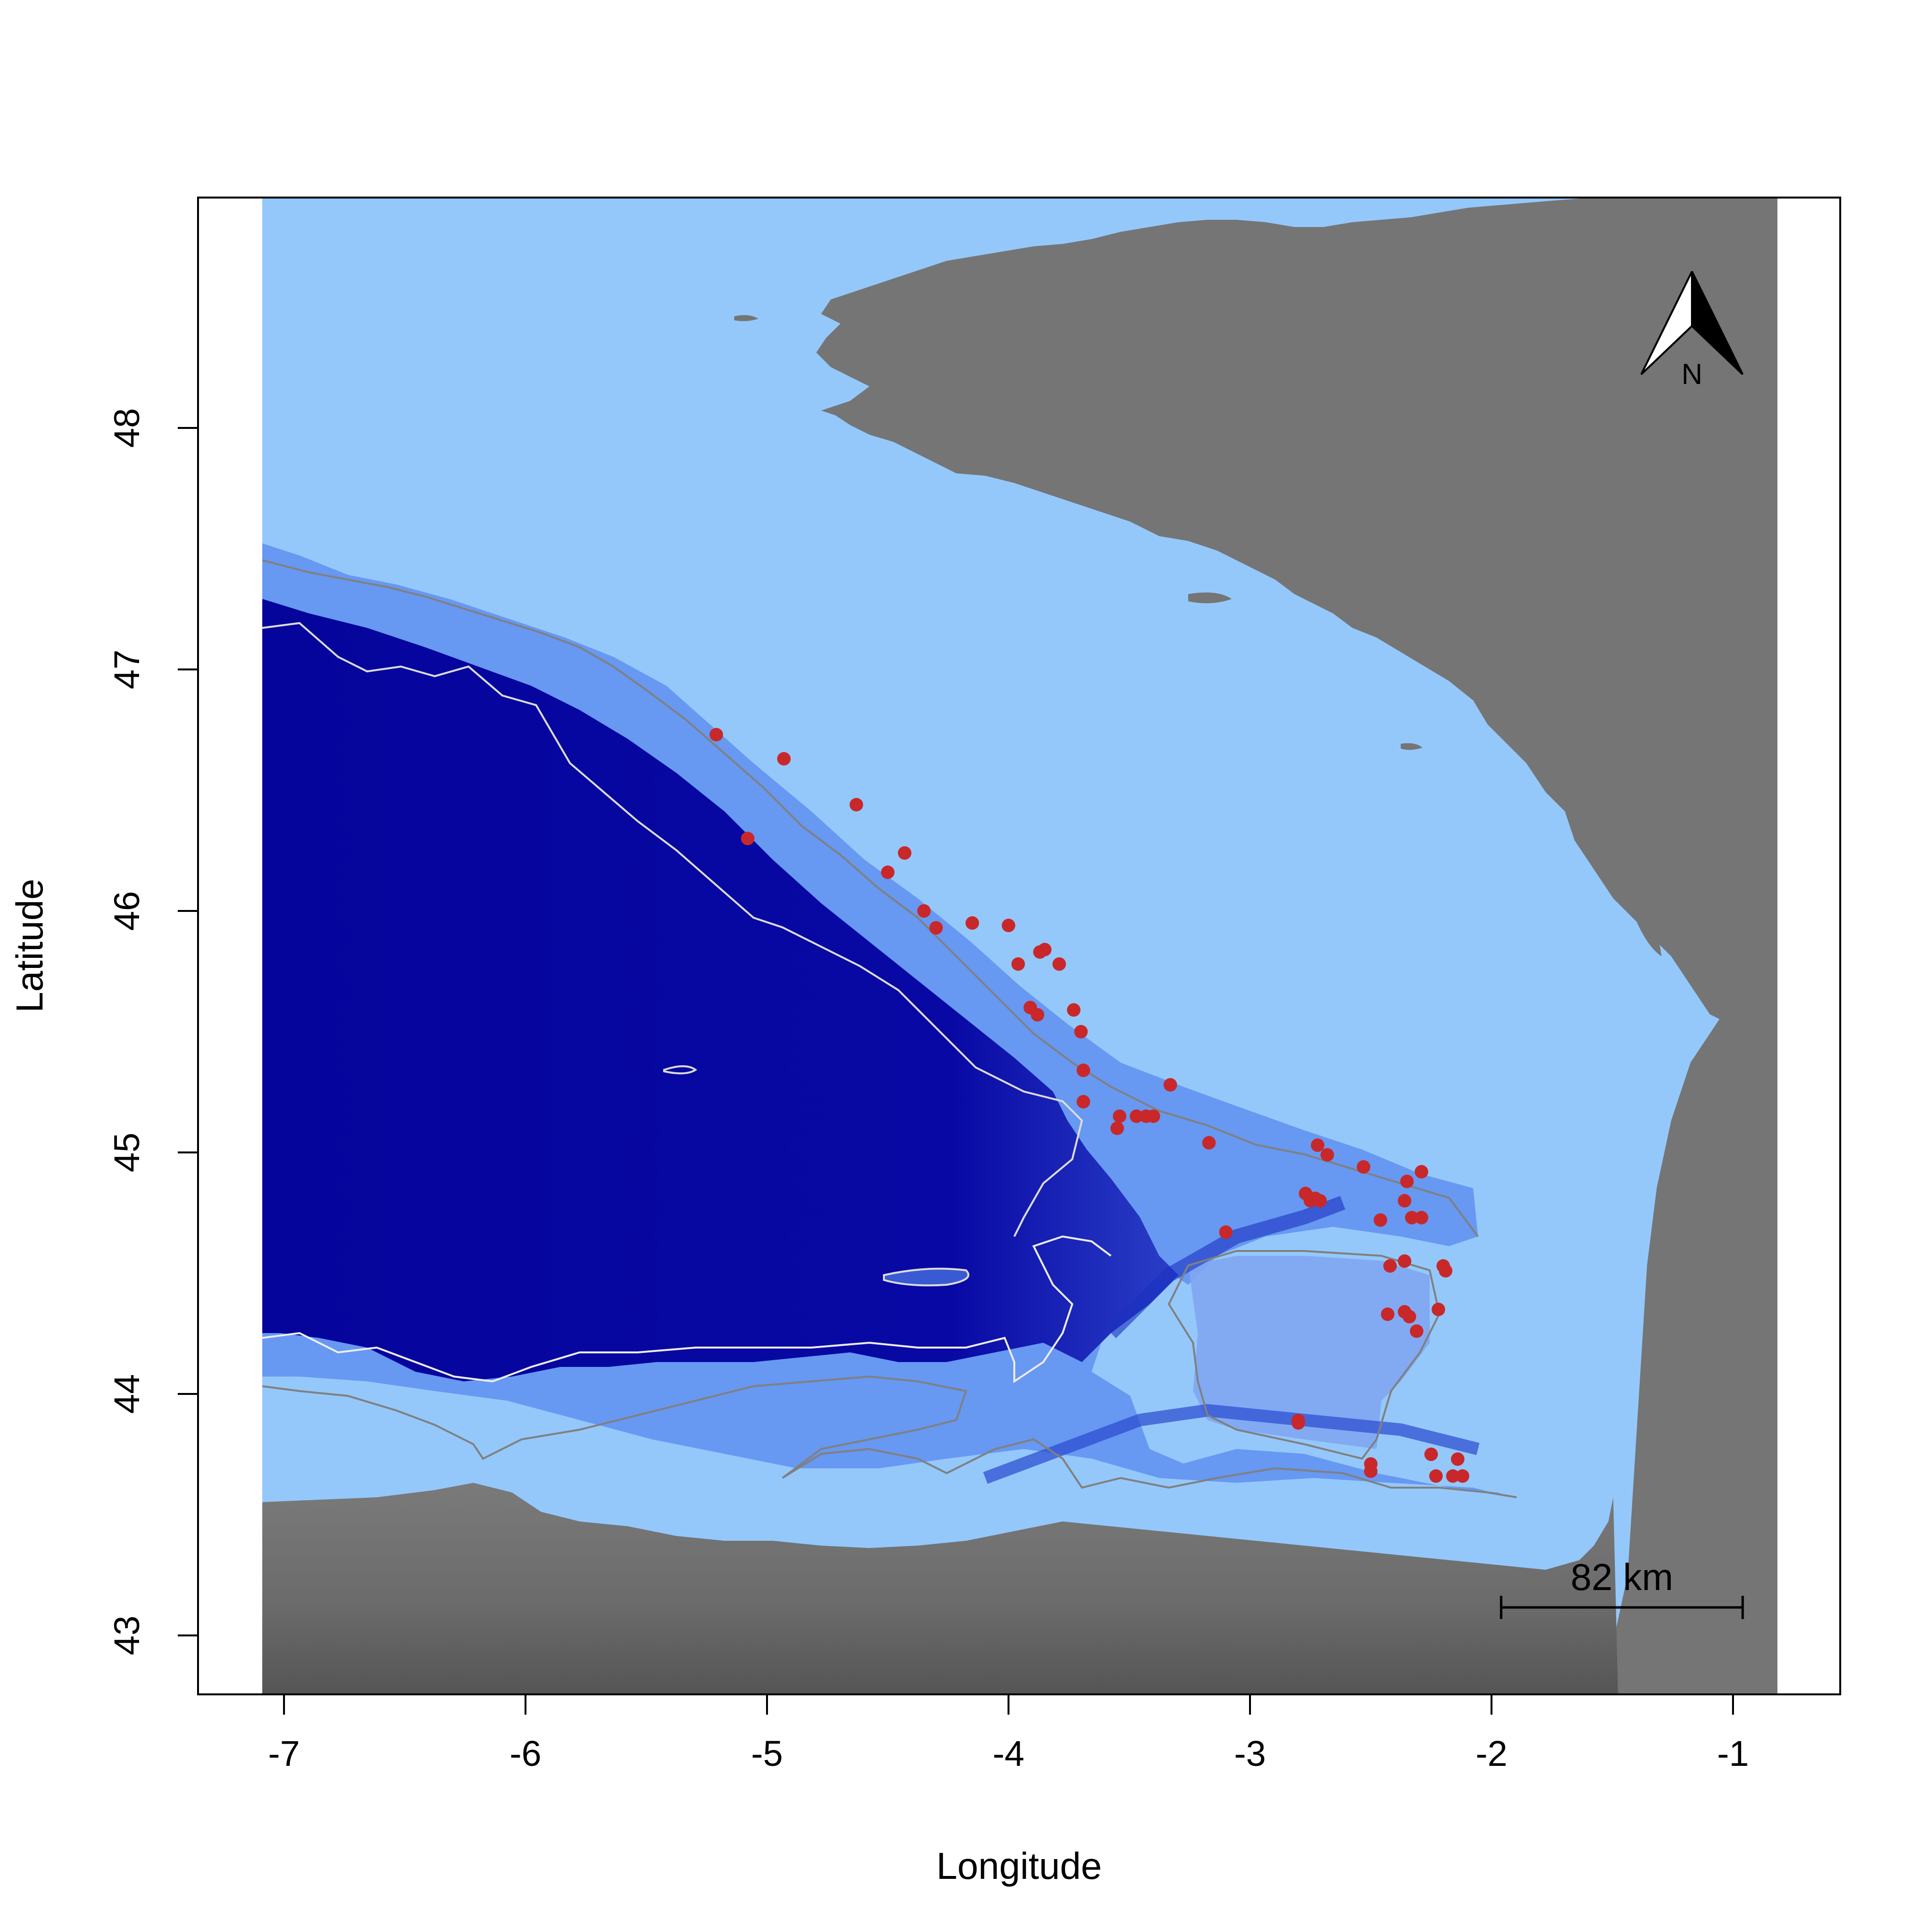 This screenshot has width=1932, height=1932. What do you see at coordinates (284, 1753) in the screenshot?
I see `x-tick-label: -7` at bounding box center [284, 1753].